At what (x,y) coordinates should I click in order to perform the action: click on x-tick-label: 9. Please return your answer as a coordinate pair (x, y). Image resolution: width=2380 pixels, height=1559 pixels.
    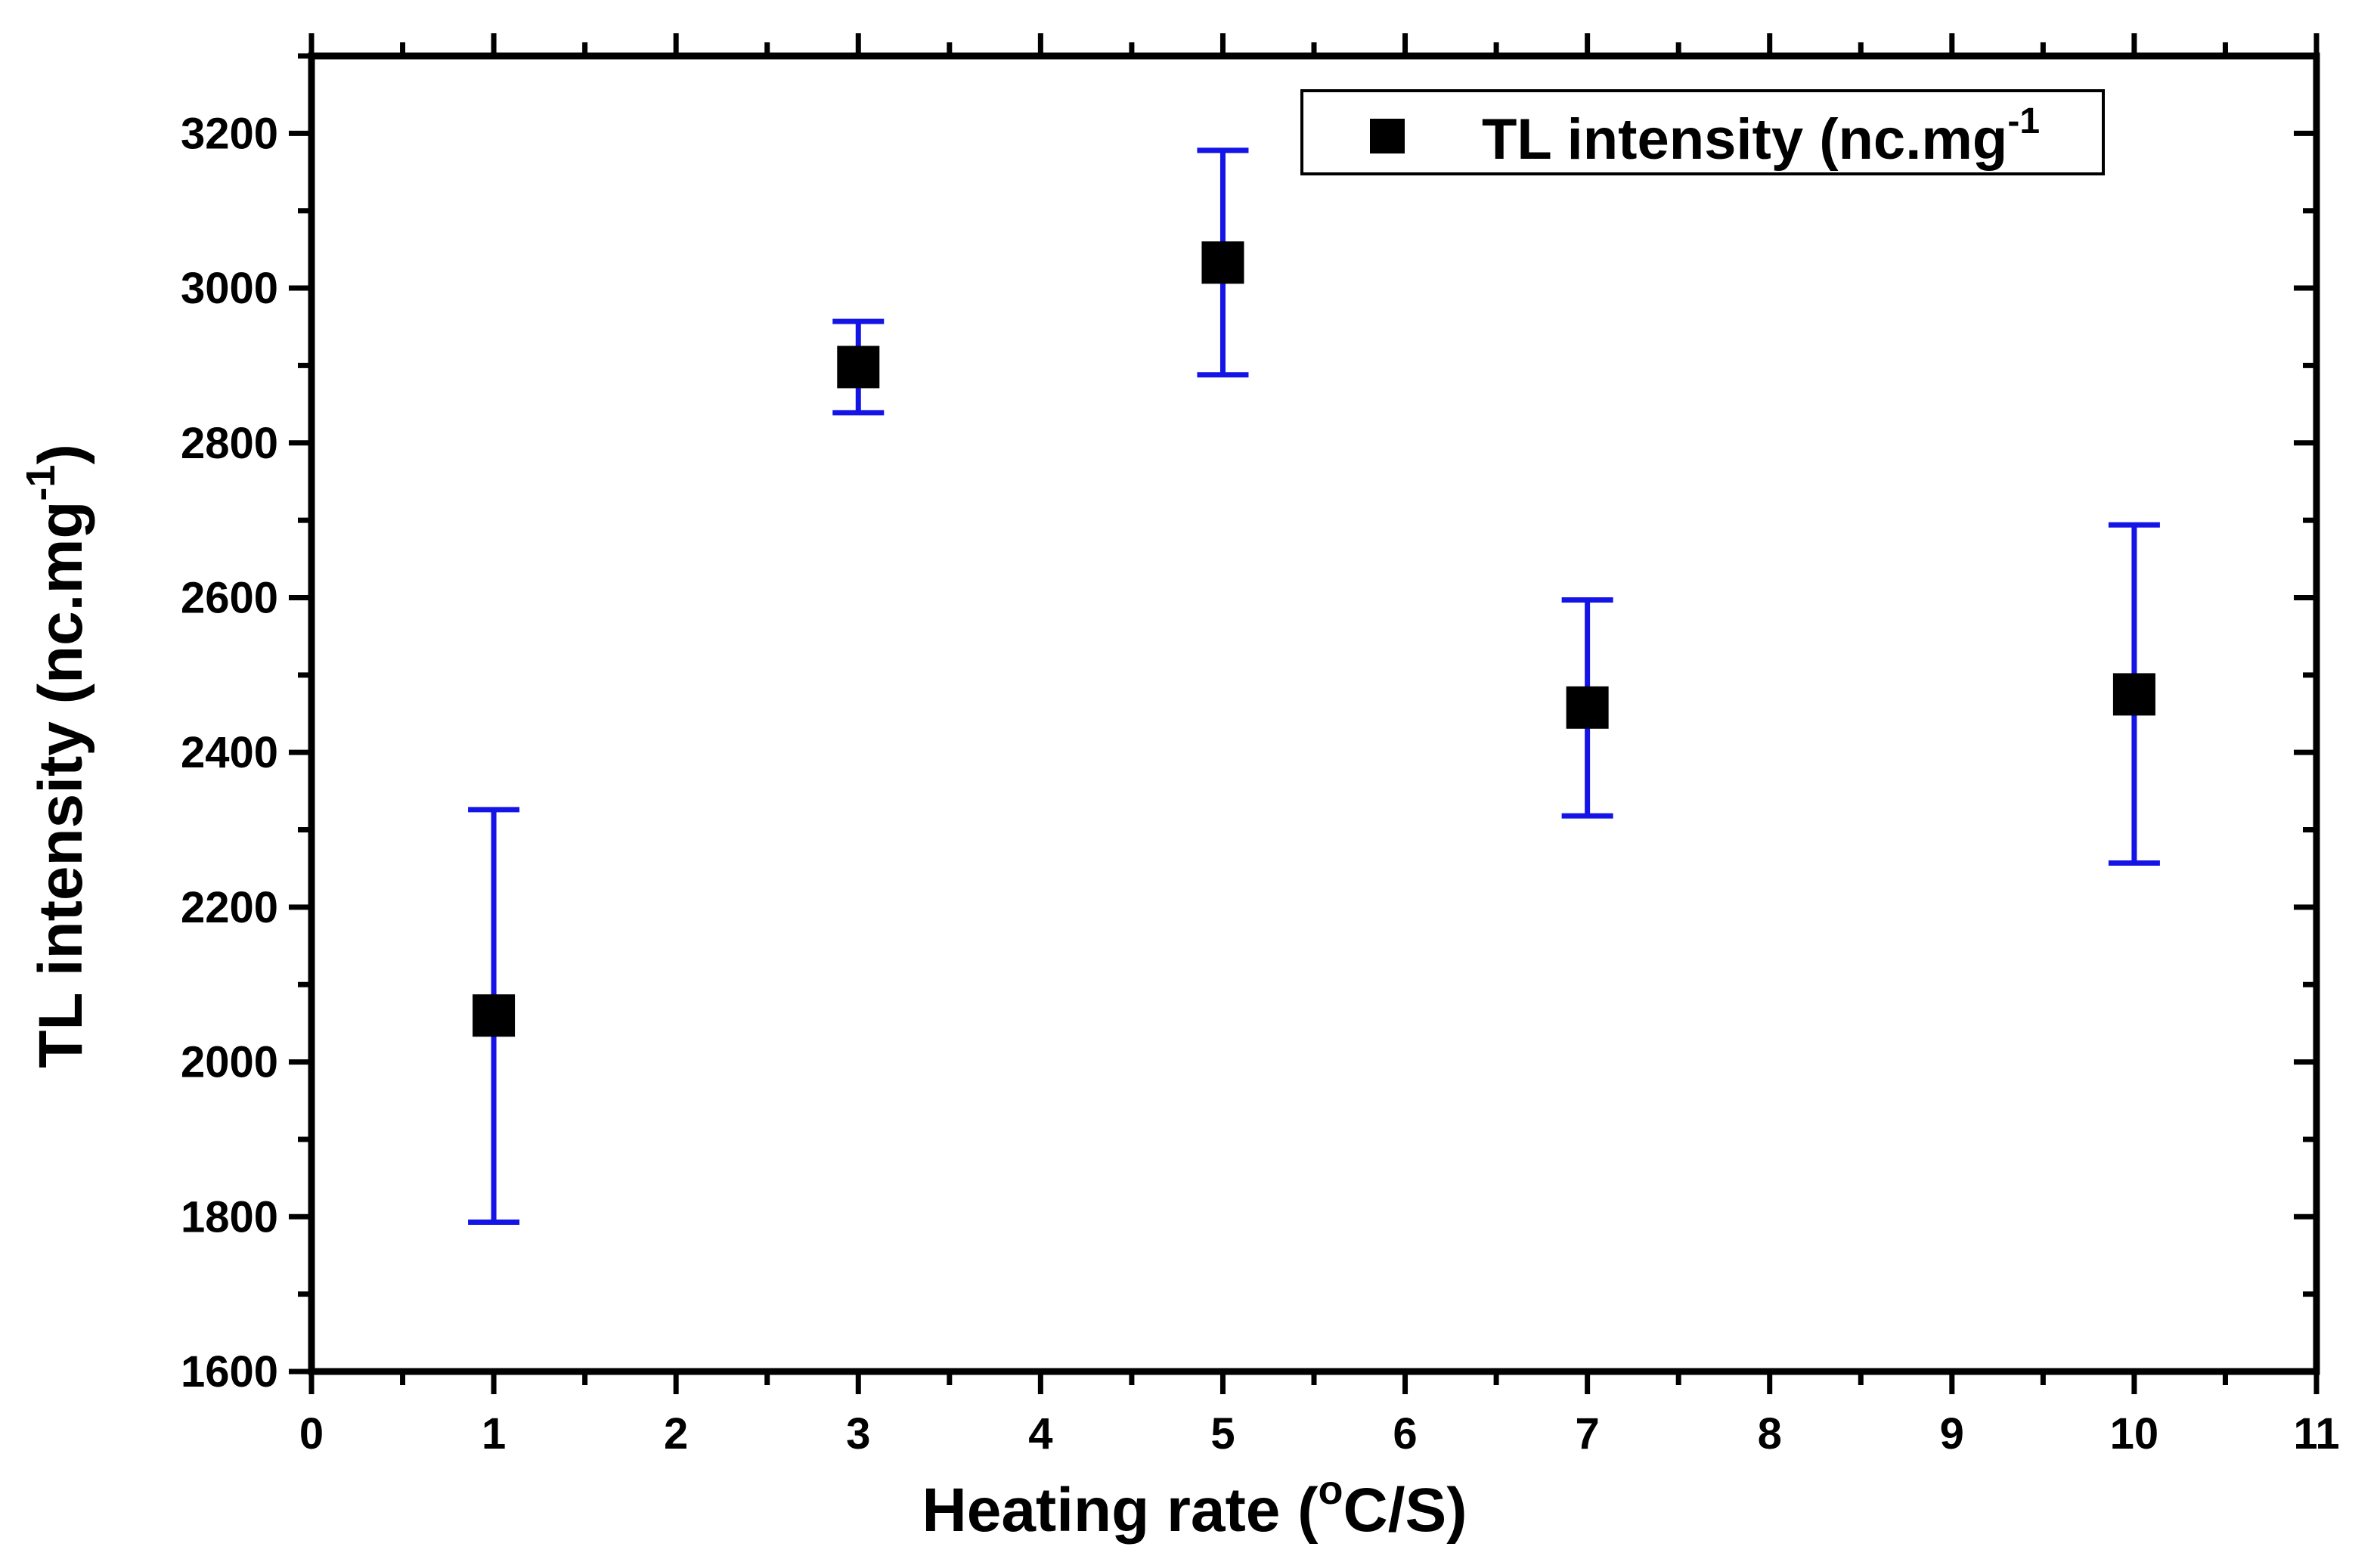
    Looking at the image, I should click on (1952, 1433).